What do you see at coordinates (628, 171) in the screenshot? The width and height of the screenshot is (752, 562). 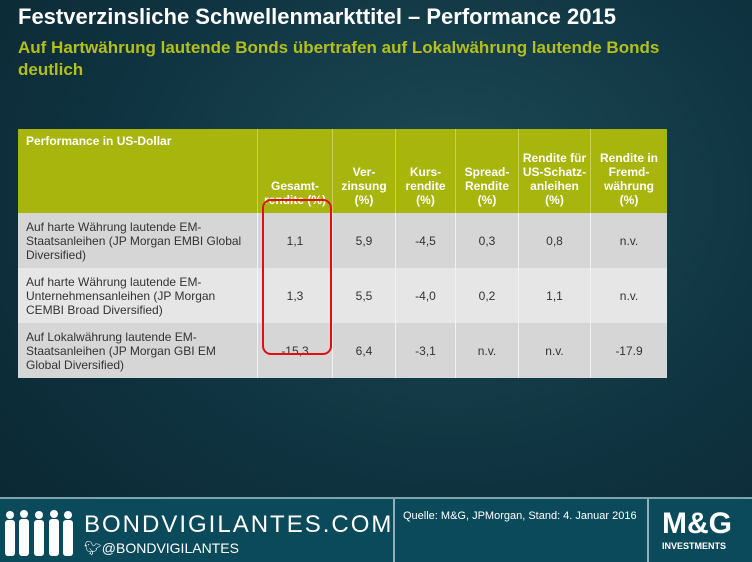 I see `col-header: Rendite in Fremd-währung (%)` at bounding box center [628, 171].